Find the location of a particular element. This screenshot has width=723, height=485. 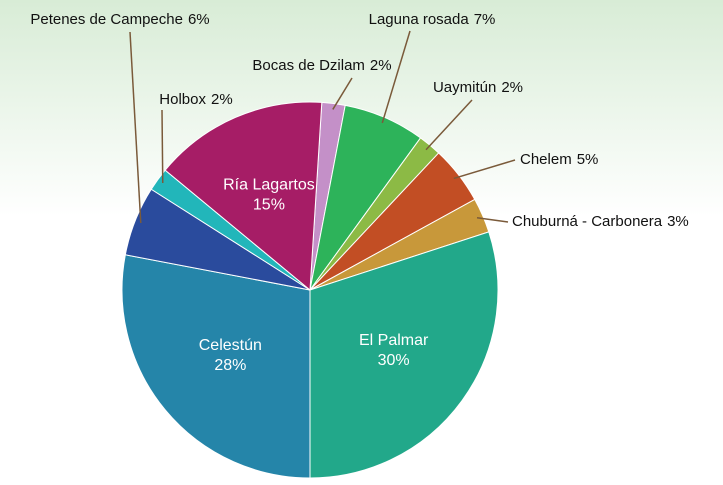

slice-label: Laguna rosada 7% is located at coordinates (432, 19).